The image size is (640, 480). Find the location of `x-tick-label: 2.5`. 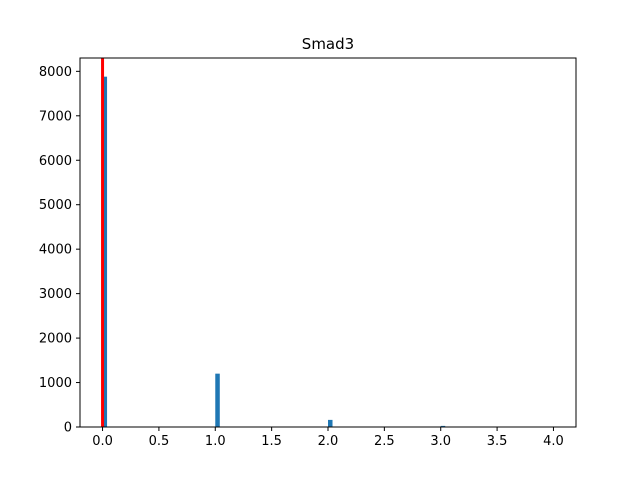

x-tick-label: 2.5 is located at coordinates (384, 441).